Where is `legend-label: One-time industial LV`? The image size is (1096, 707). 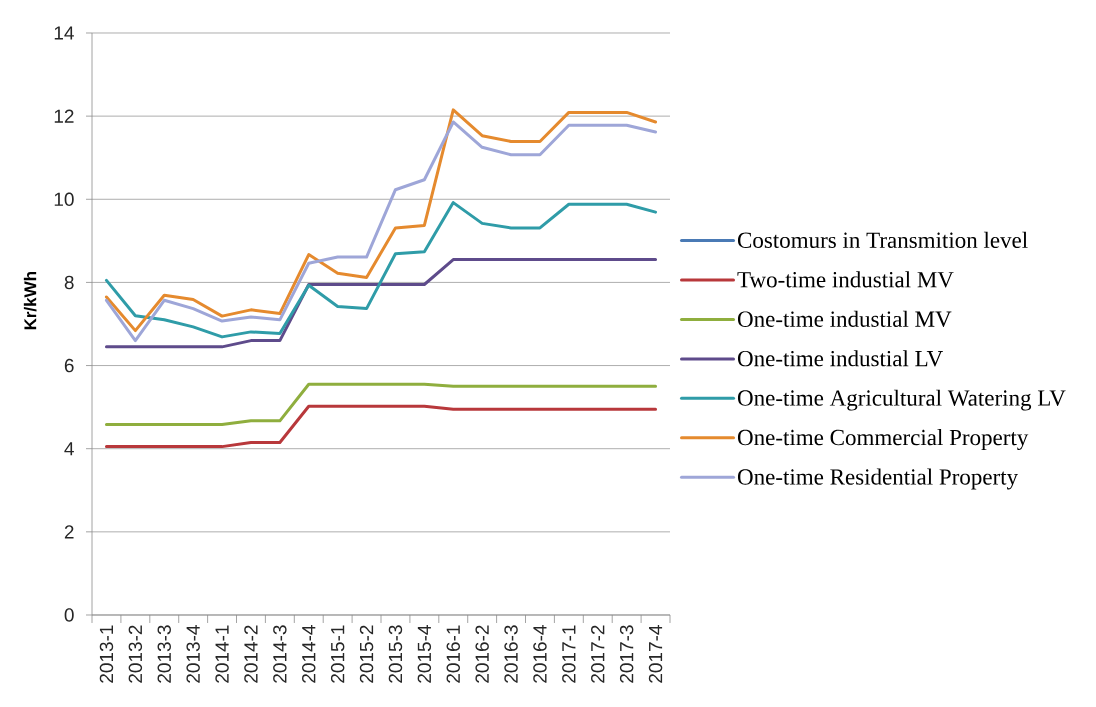 legend-label: One-time industial LV is located at coordinates (840, 358).